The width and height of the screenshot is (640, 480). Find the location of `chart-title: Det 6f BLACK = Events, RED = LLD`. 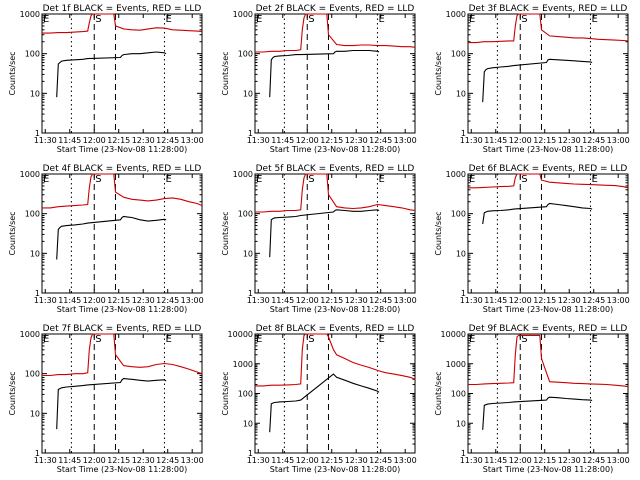

chart-title: Det 6f BLACK = Events, RED = LLD is located at coordinates (548, 169).